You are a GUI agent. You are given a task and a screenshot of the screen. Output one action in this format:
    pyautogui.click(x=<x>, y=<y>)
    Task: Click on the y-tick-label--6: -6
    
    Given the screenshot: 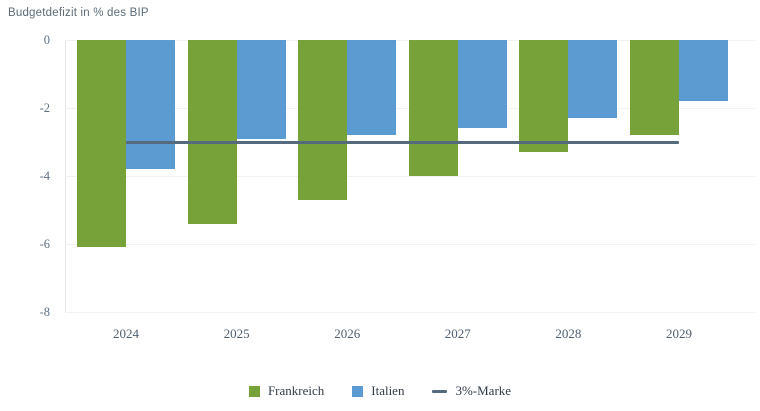 What is the action you would take?
    pyautogui.click(x=44, y=244)
    